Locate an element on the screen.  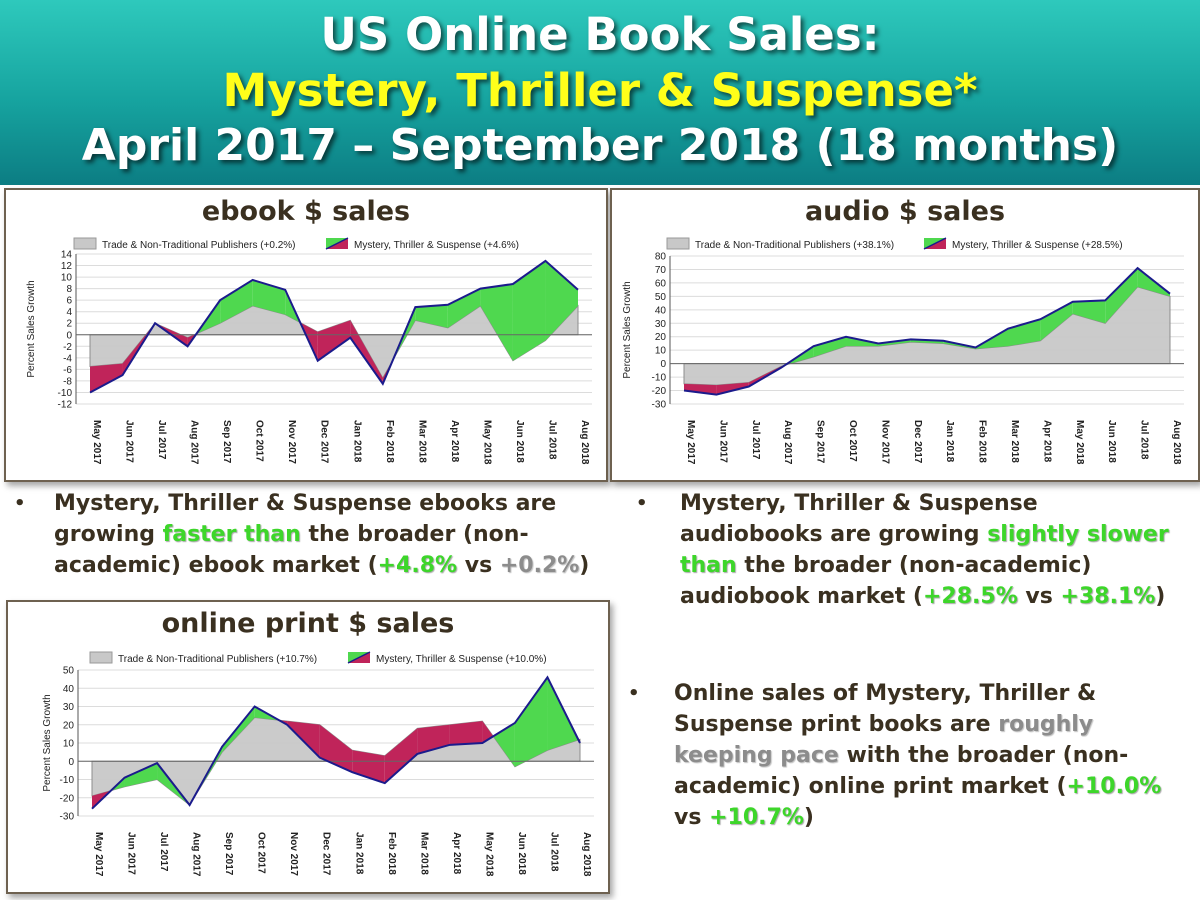
y-tick-label: 0 is located at coordinates (69, 335).